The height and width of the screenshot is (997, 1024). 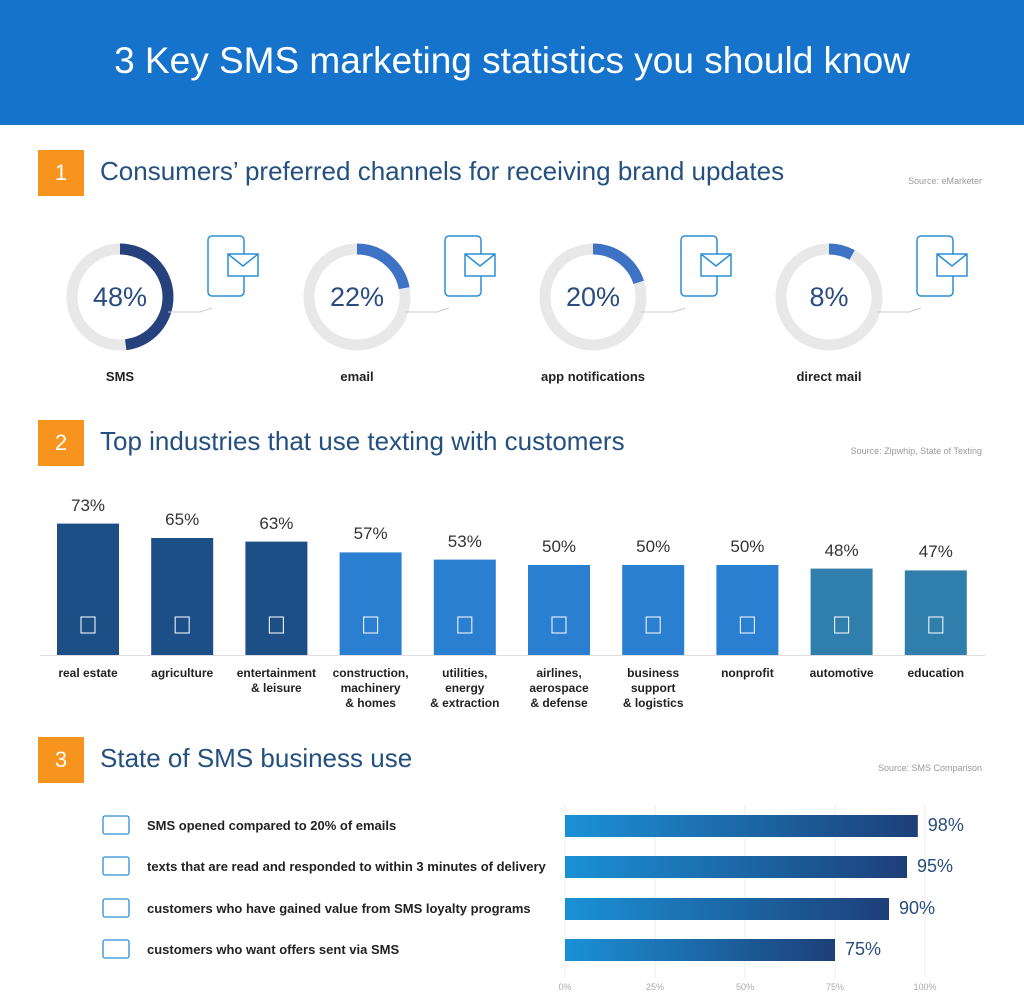 I want to click on header, so click(x=512, y=62).